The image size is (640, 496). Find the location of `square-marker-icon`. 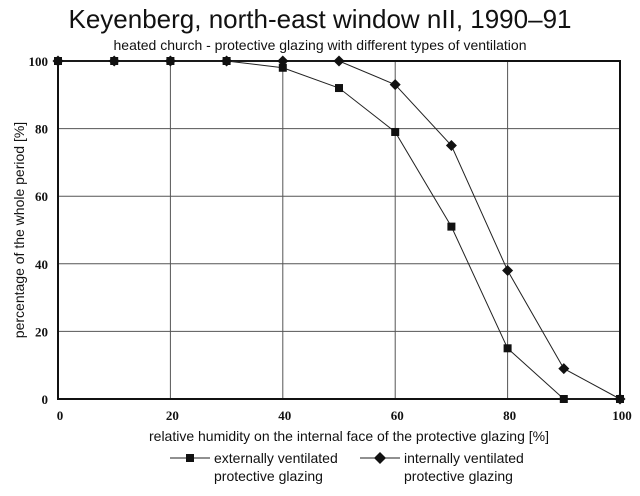

square-marker-icon is located at coordinates (190, 458).